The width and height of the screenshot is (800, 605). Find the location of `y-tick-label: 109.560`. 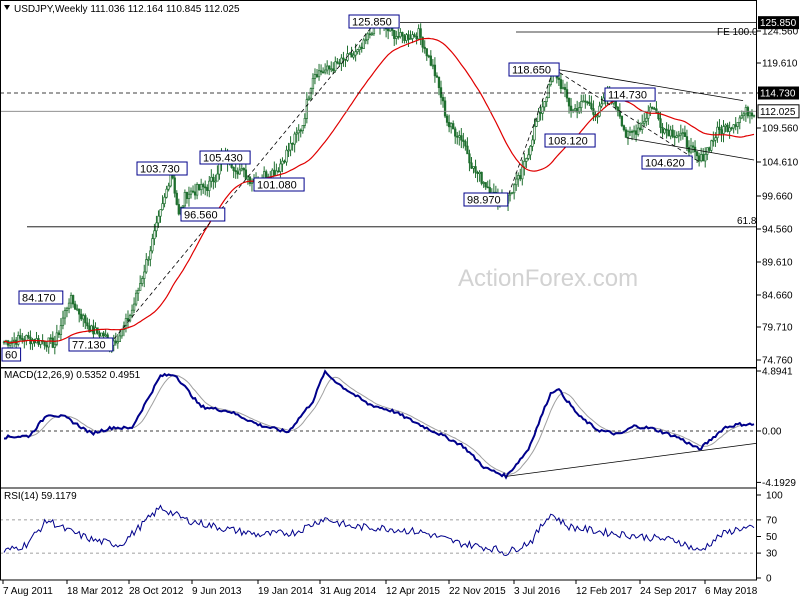

y-tick-label: 109.560 is located at coordinates (780, 129).